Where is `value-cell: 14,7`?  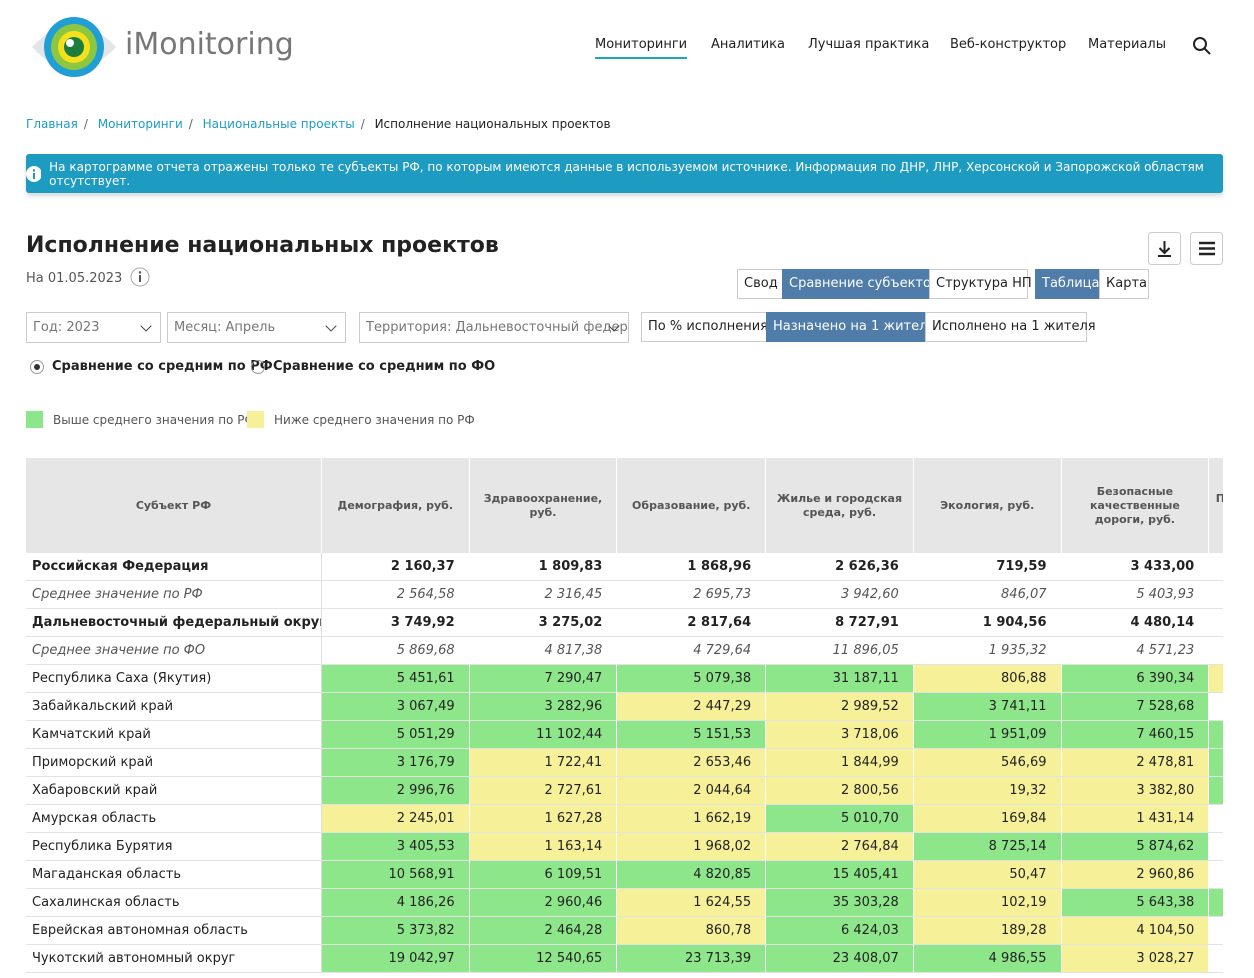
value-cell: 14,7 is located at coordinates (1215, 622).